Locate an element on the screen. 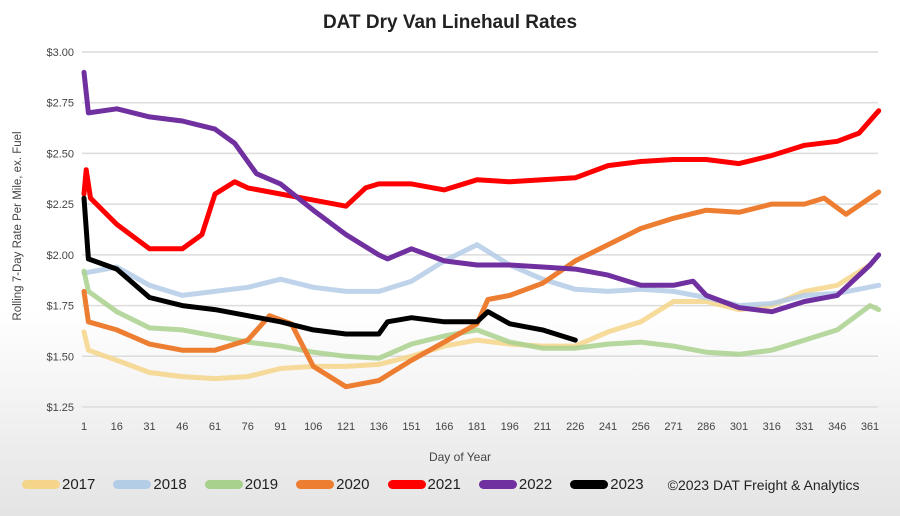 The height and width of the screenshot is (516, 900). legend-item-2022: 2022 is located at coordinates (515, 484).